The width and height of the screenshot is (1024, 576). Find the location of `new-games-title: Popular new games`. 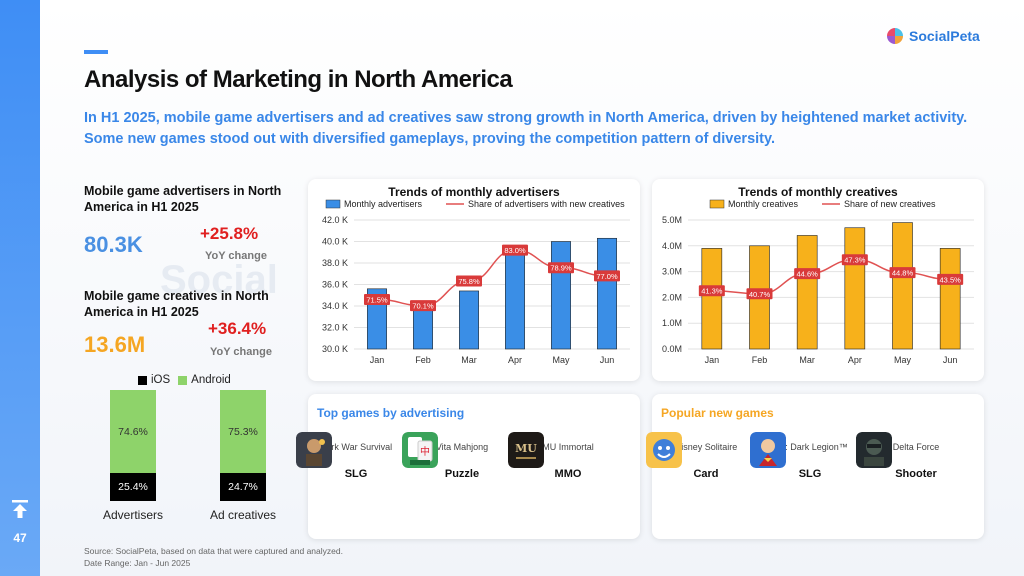

new-games-title: Popular new games is located at coordinates (717, 413).